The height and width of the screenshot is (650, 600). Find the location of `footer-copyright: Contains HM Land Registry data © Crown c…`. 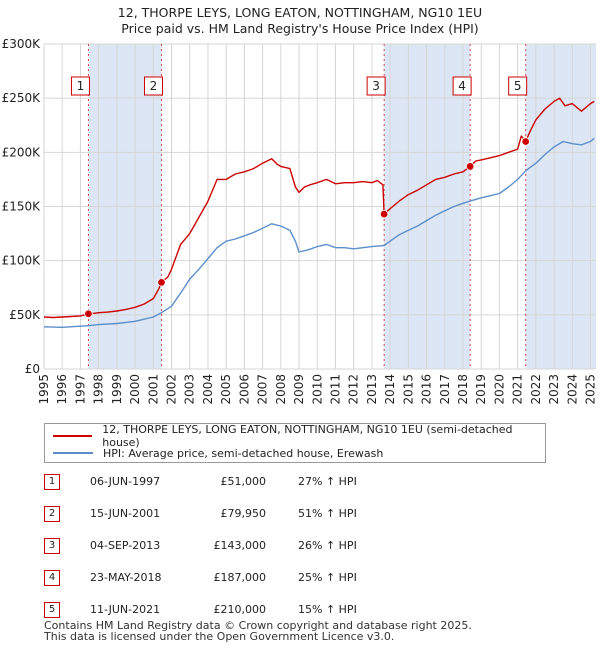

footer-copyright: Contains HM Land Registry data © Crown c… is located at coordinates (258, 625).